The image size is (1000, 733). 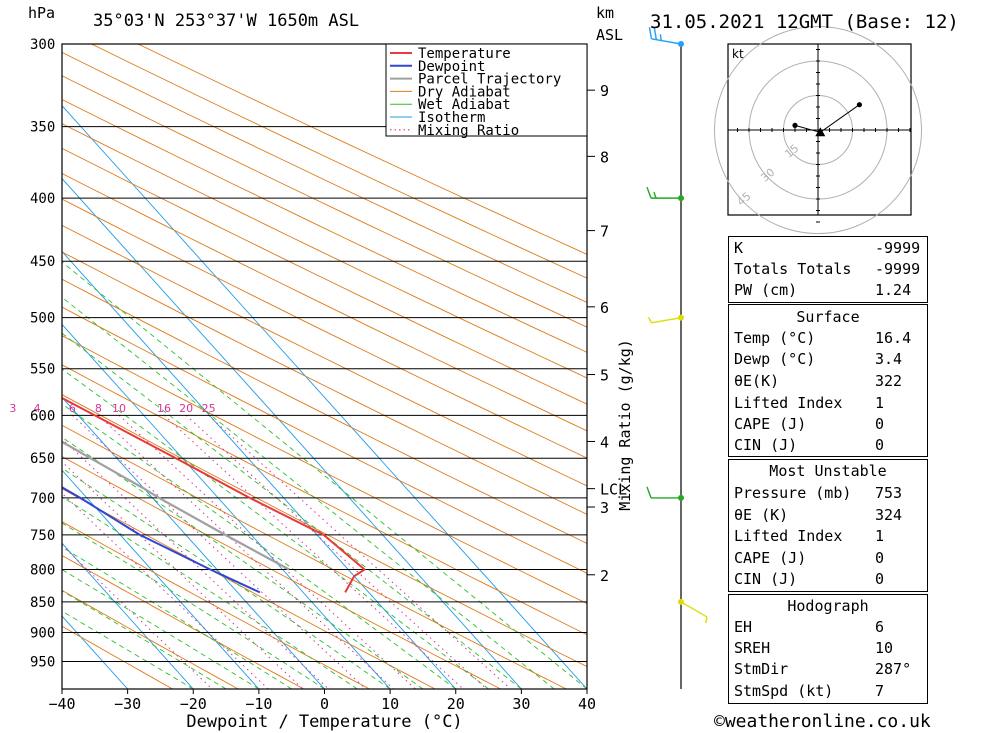 I want to click on km-tick-label: 3, so click(x=604, y=508).